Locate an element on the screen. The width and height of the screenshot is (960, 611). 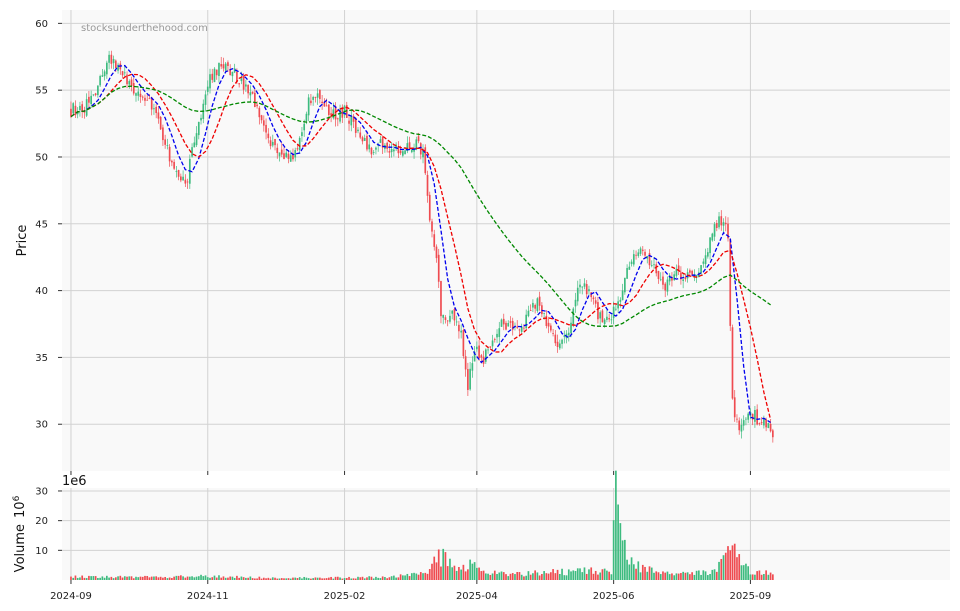
price-y-tick-label: 50 is located at coordinates (41, 157).